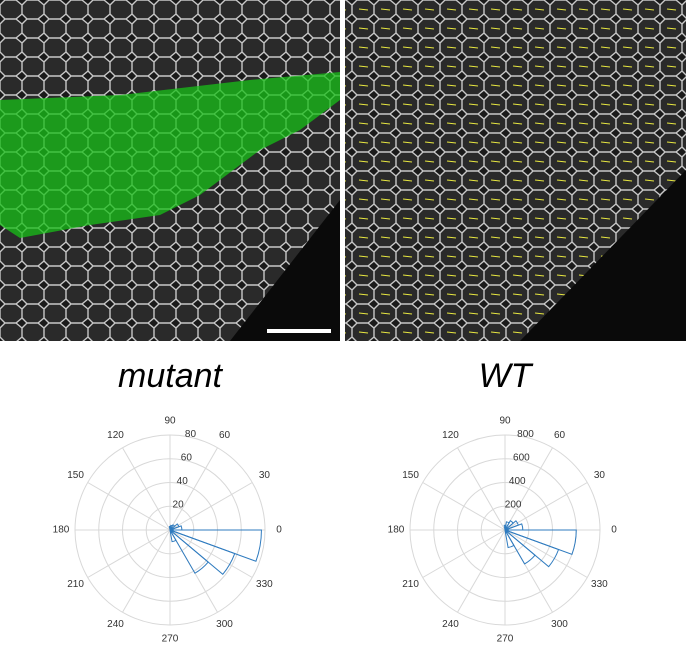 The height and width of the screenshot is (648, 686). What do you see at coordinates (513, 504) in the screenshot?
I see `r-tick-label: 200` at bounding box center [513, 504].